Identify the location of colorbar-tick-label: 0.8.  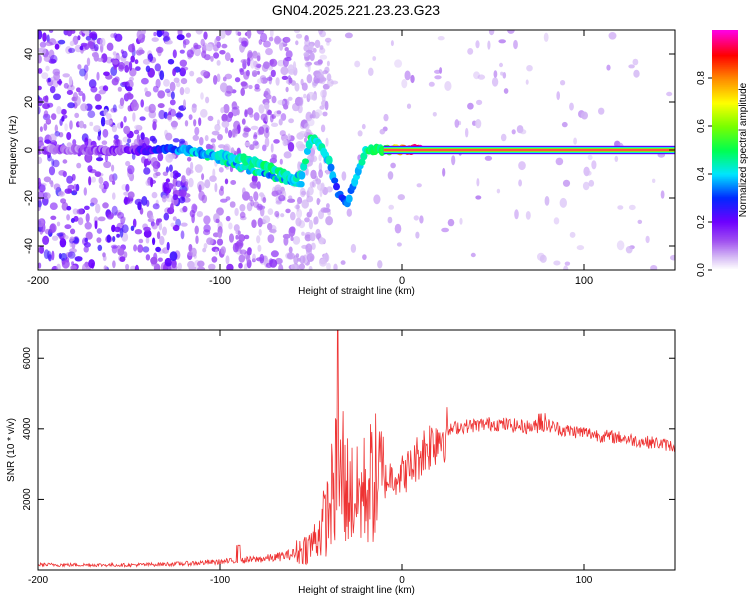
(701, 78).